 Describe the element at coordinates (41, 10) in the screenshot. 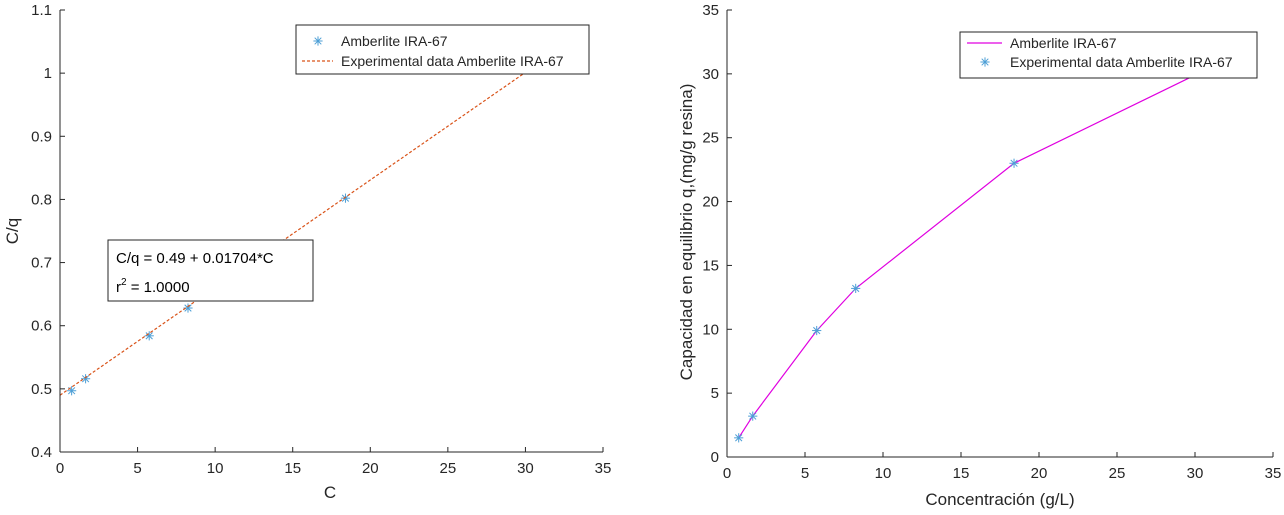

I see `y-tick-label: 1.1` at that location.